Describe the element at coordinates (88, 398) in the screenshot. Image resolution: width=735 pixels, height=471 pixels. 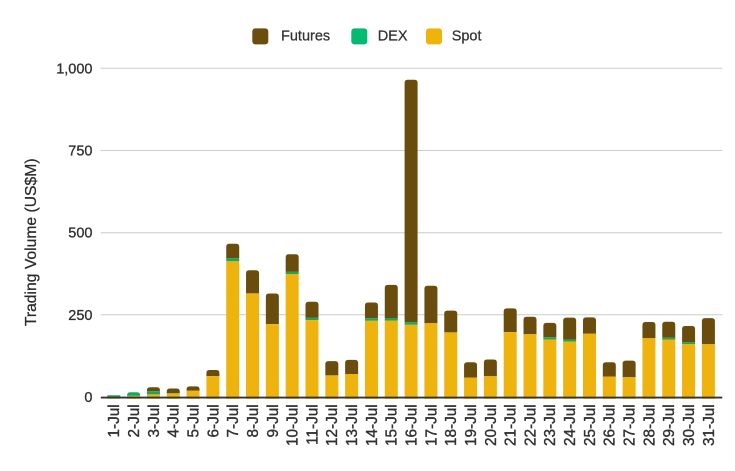
I see `svg-text: 0` at that location.